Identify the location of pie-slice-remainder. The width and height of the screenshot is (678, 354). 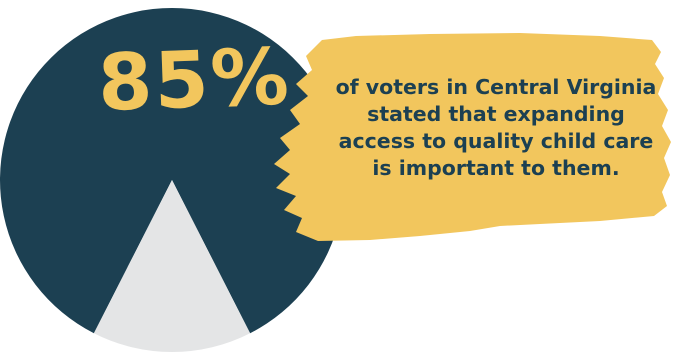
(172, 266).